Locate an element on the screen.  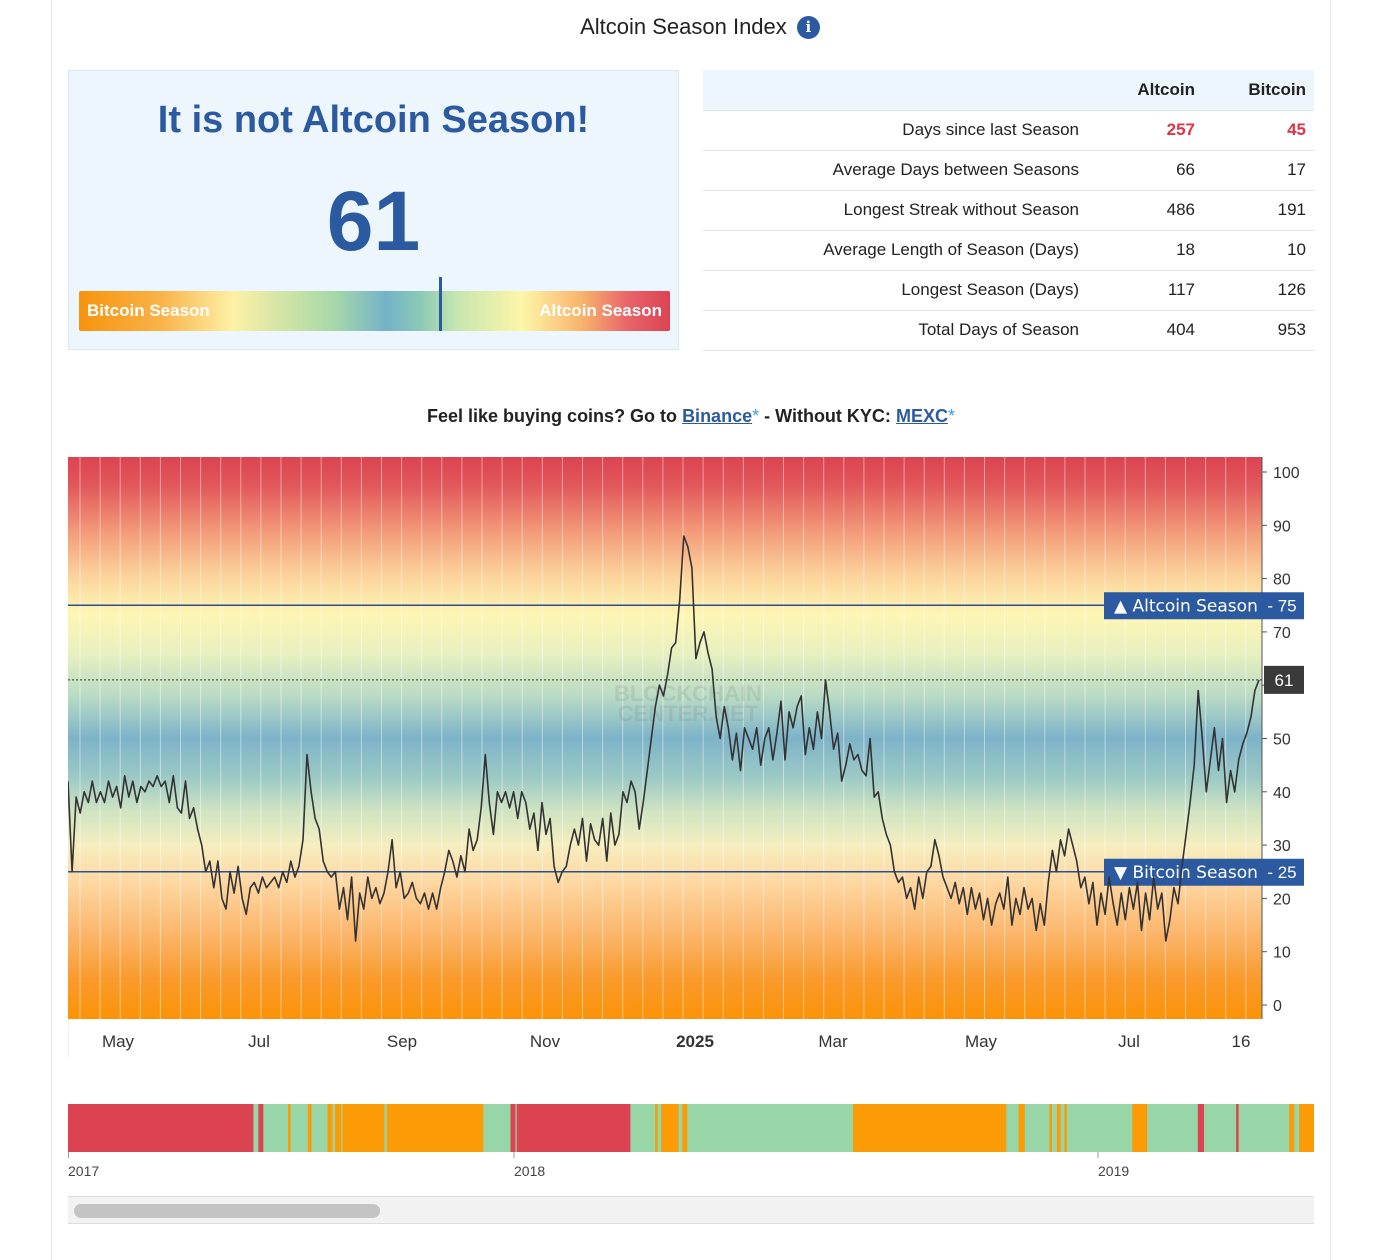
y-tick-label: 90 is located at coordinates (1282, 526).